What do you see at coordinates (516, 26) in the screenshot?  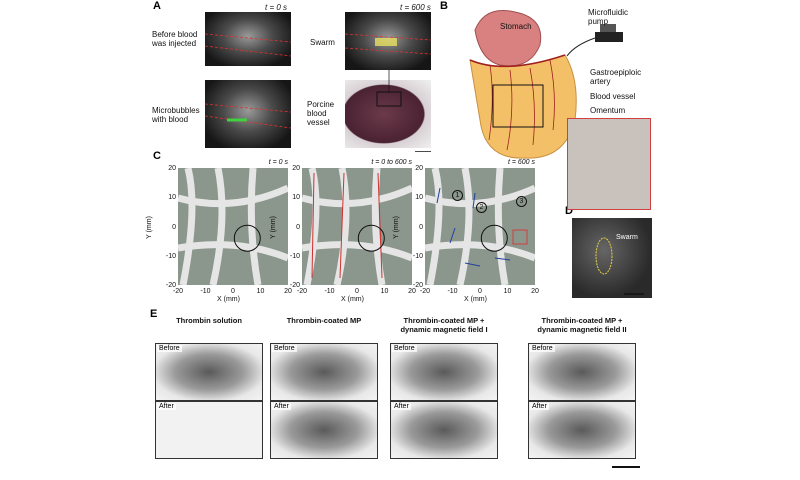 I see `callout: Stomach` at bounding box center [516, 26].